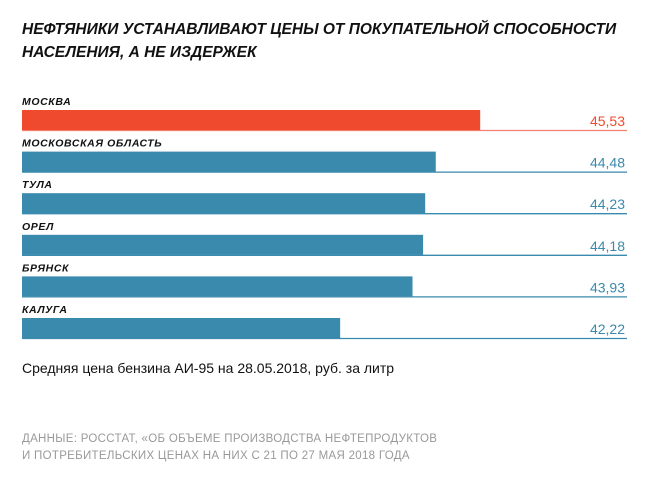  What do you see at coordinates (607, 163) in the screenshot?
I see `value-label: 44,48` at bounding box center [607, 163].